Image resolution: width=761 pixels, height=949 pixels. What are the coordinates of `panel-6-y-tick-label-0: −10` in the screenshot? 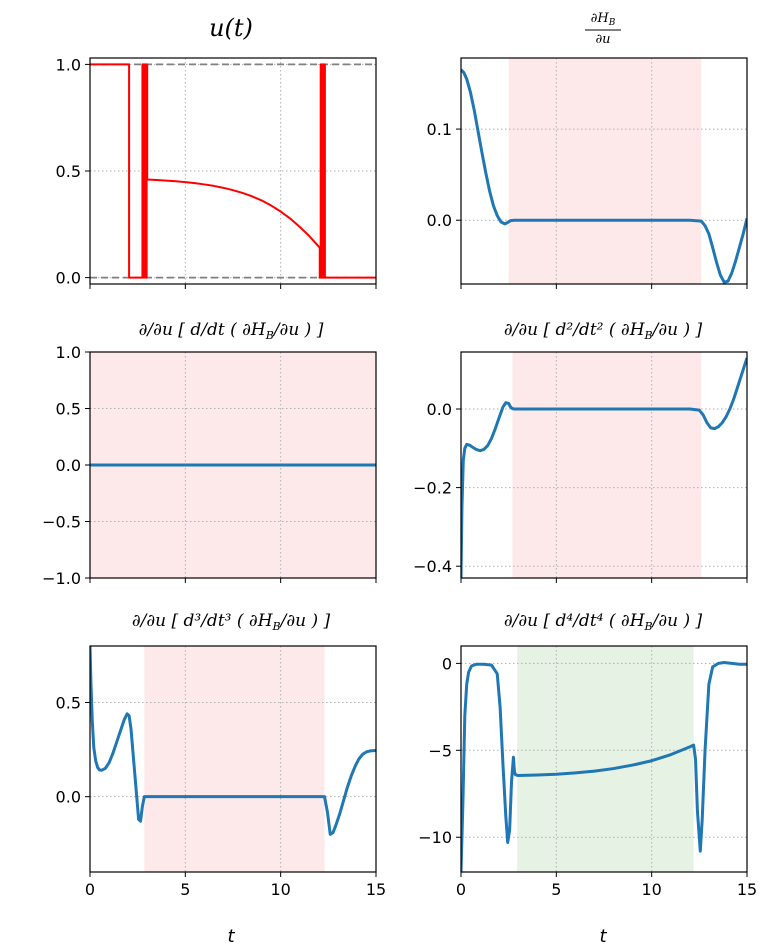 It's located at (435, 837).